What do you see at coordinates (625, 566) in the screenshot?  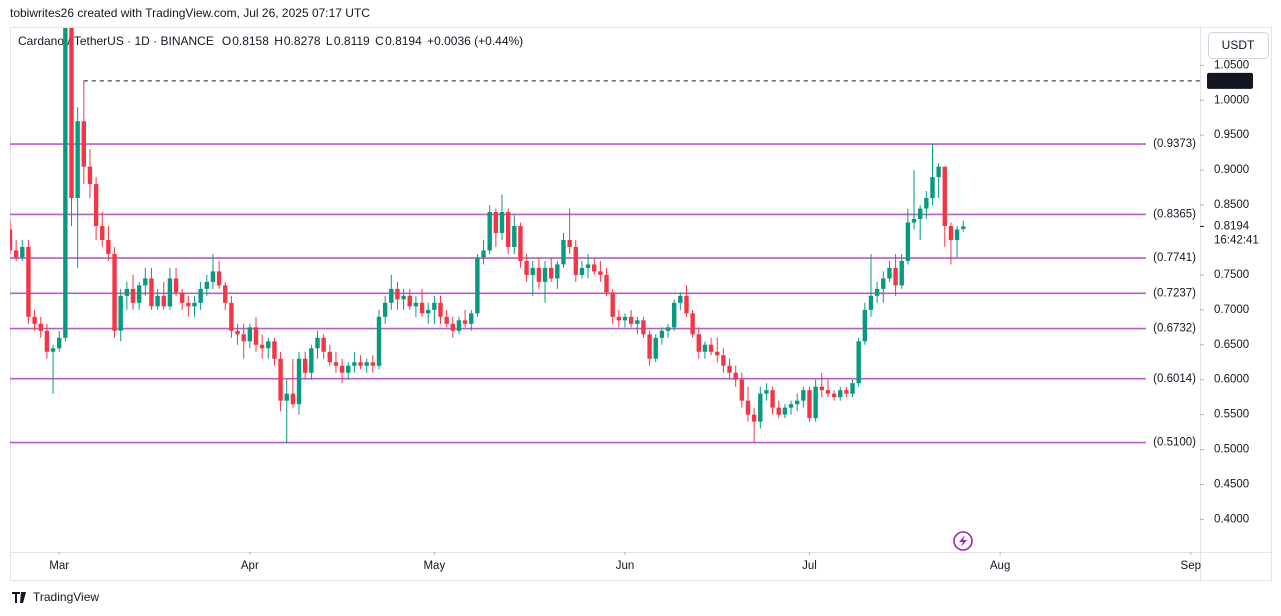 I see `x-tick-label: Jun` at bounding box center [625, 566].